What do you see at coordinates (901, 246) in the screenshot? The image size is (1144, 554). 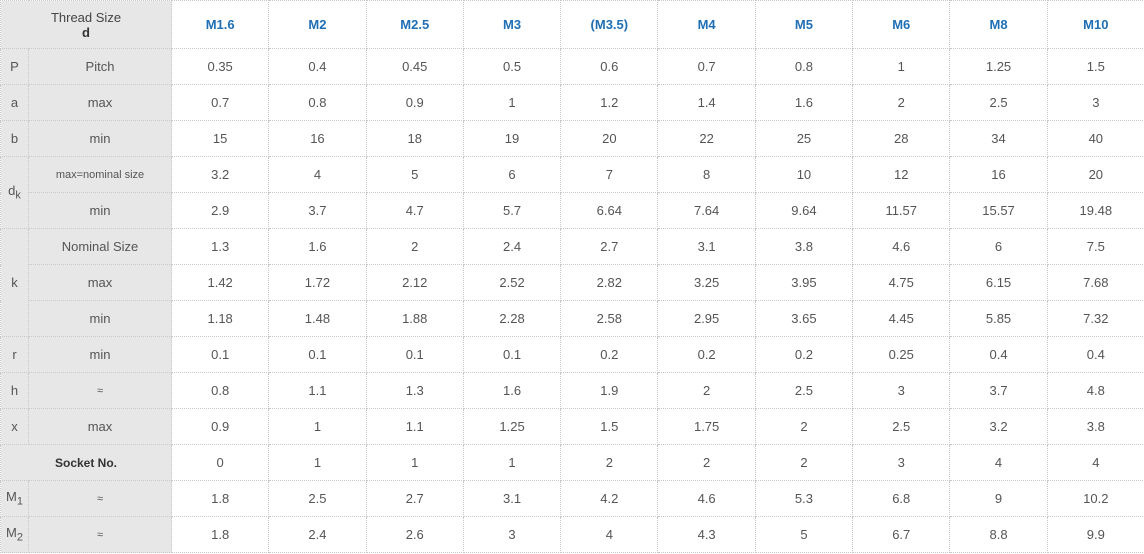 I see `value-cell: 4.6` at bounding box center [901, 246].